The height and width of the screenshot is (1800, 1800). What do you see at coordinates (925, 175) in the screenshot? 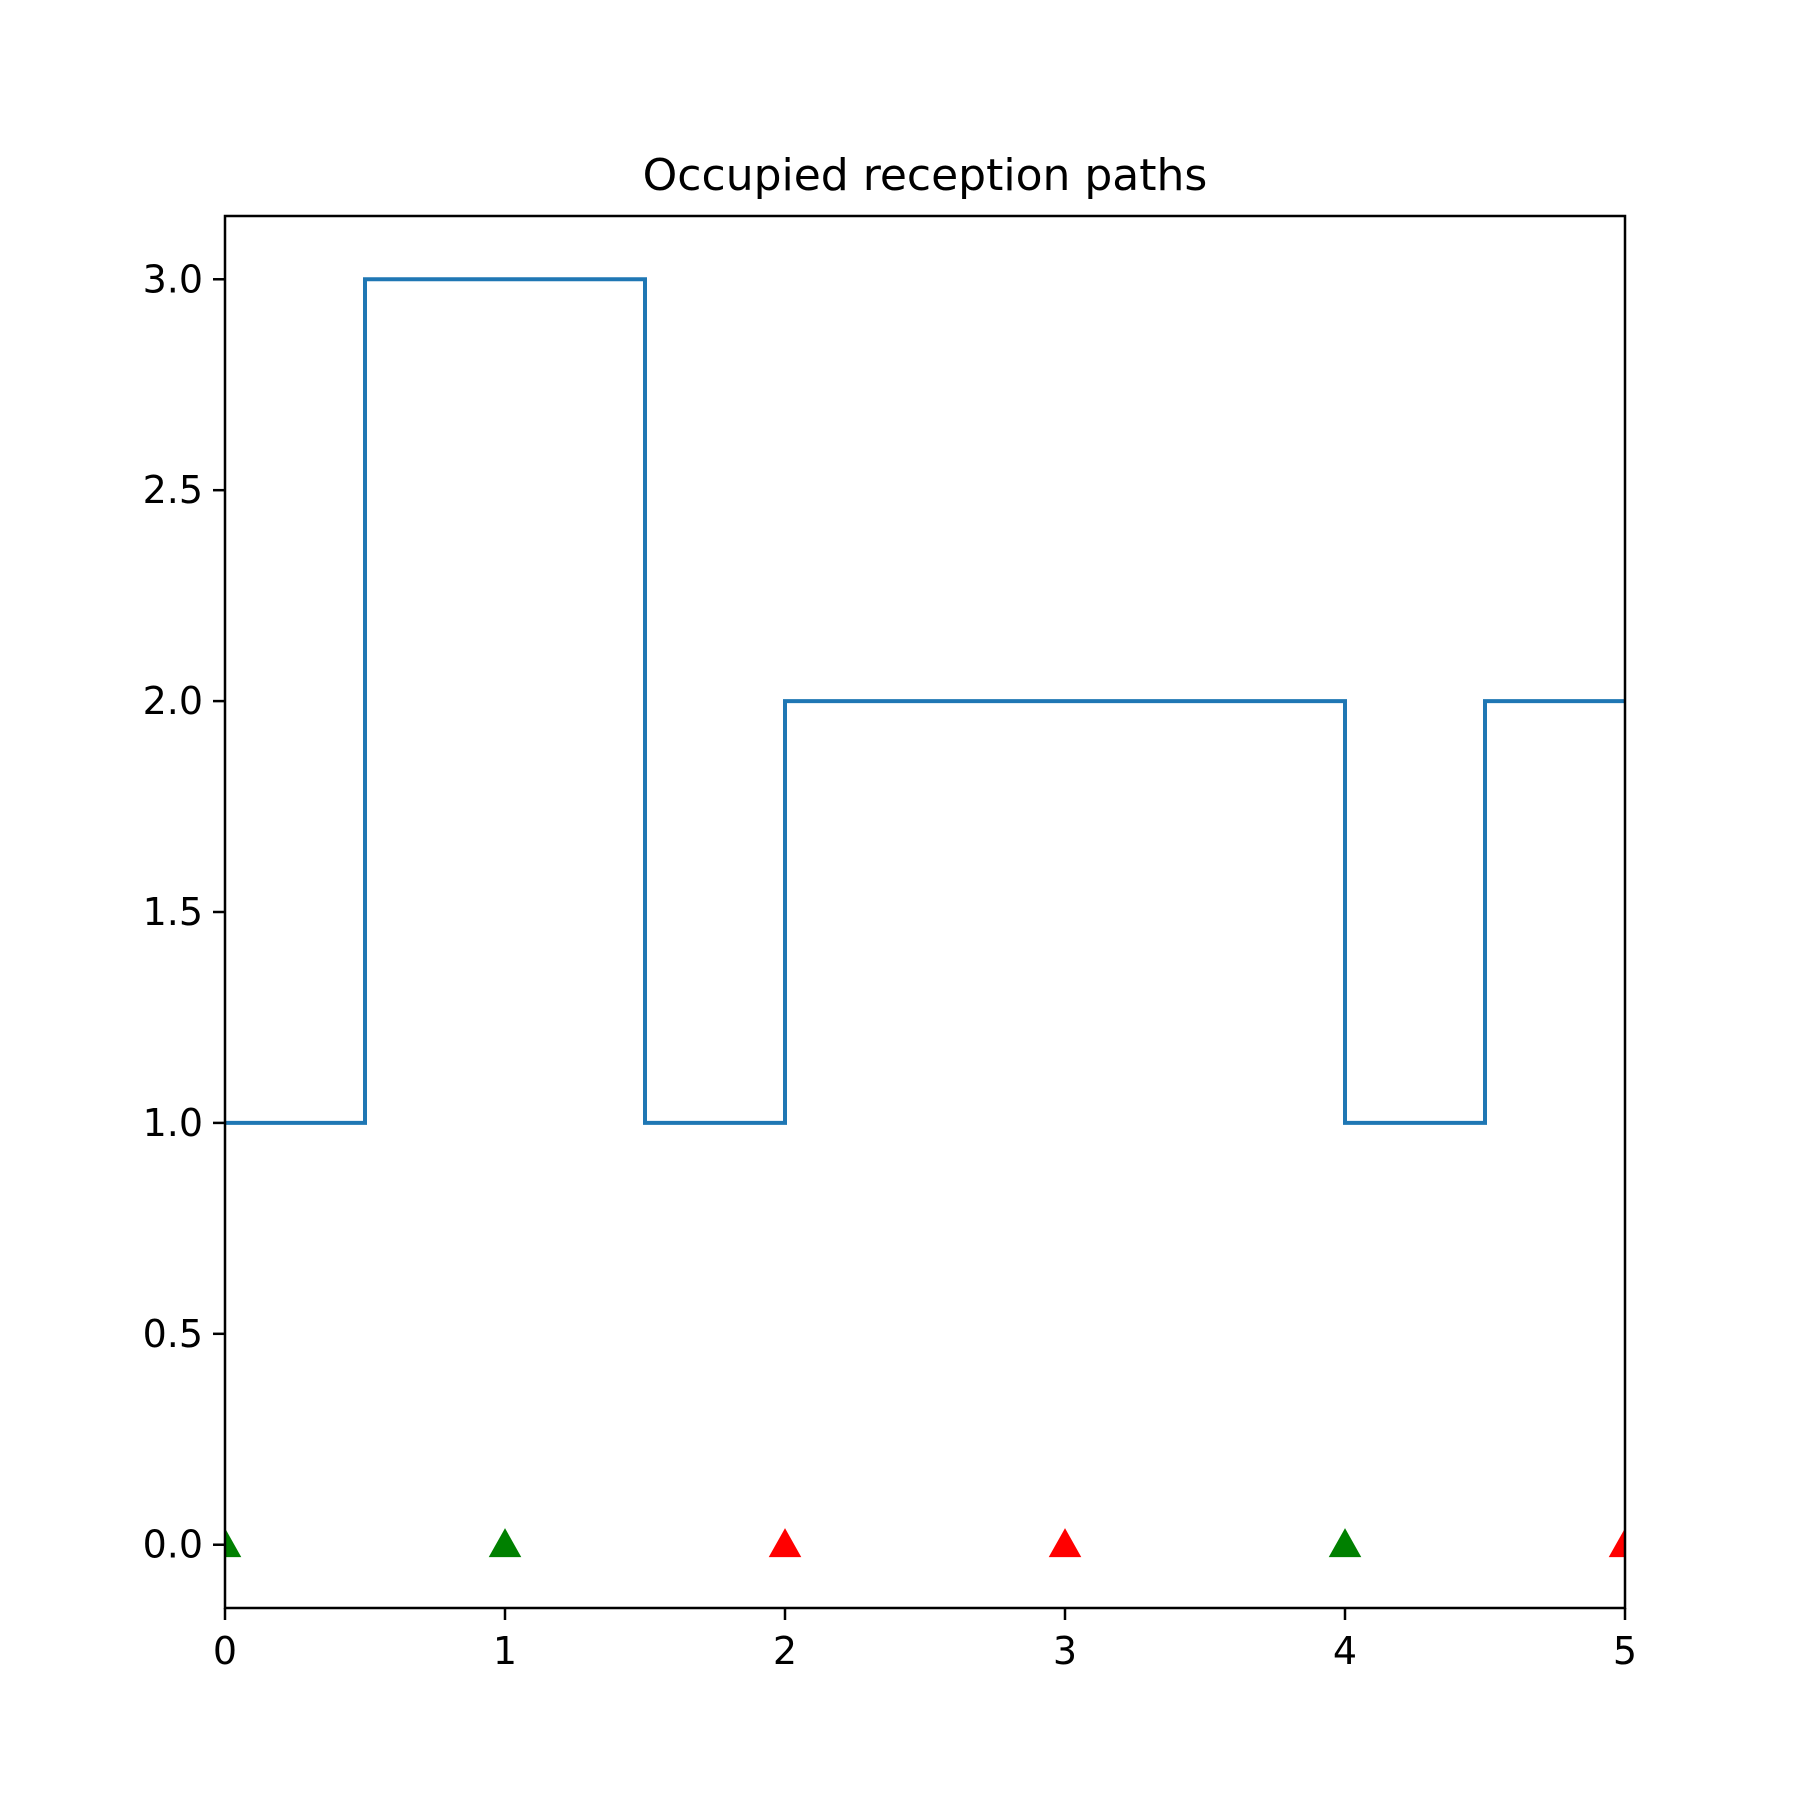
I see `chart-title: Occupied reception paths` at bounding box center [925, 175].